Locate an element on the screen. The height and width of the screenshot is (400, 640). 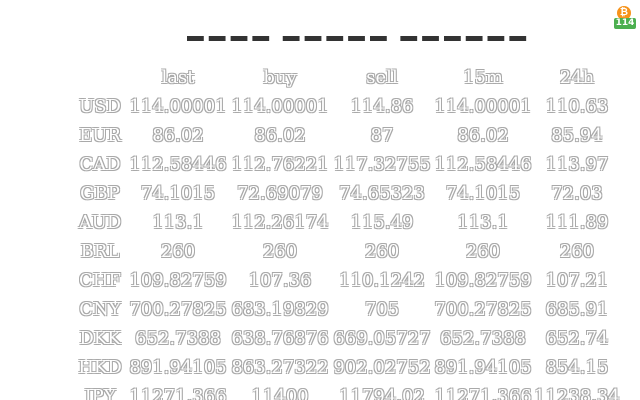
price-15m: 86.02 is located at coordinates (483, 135).